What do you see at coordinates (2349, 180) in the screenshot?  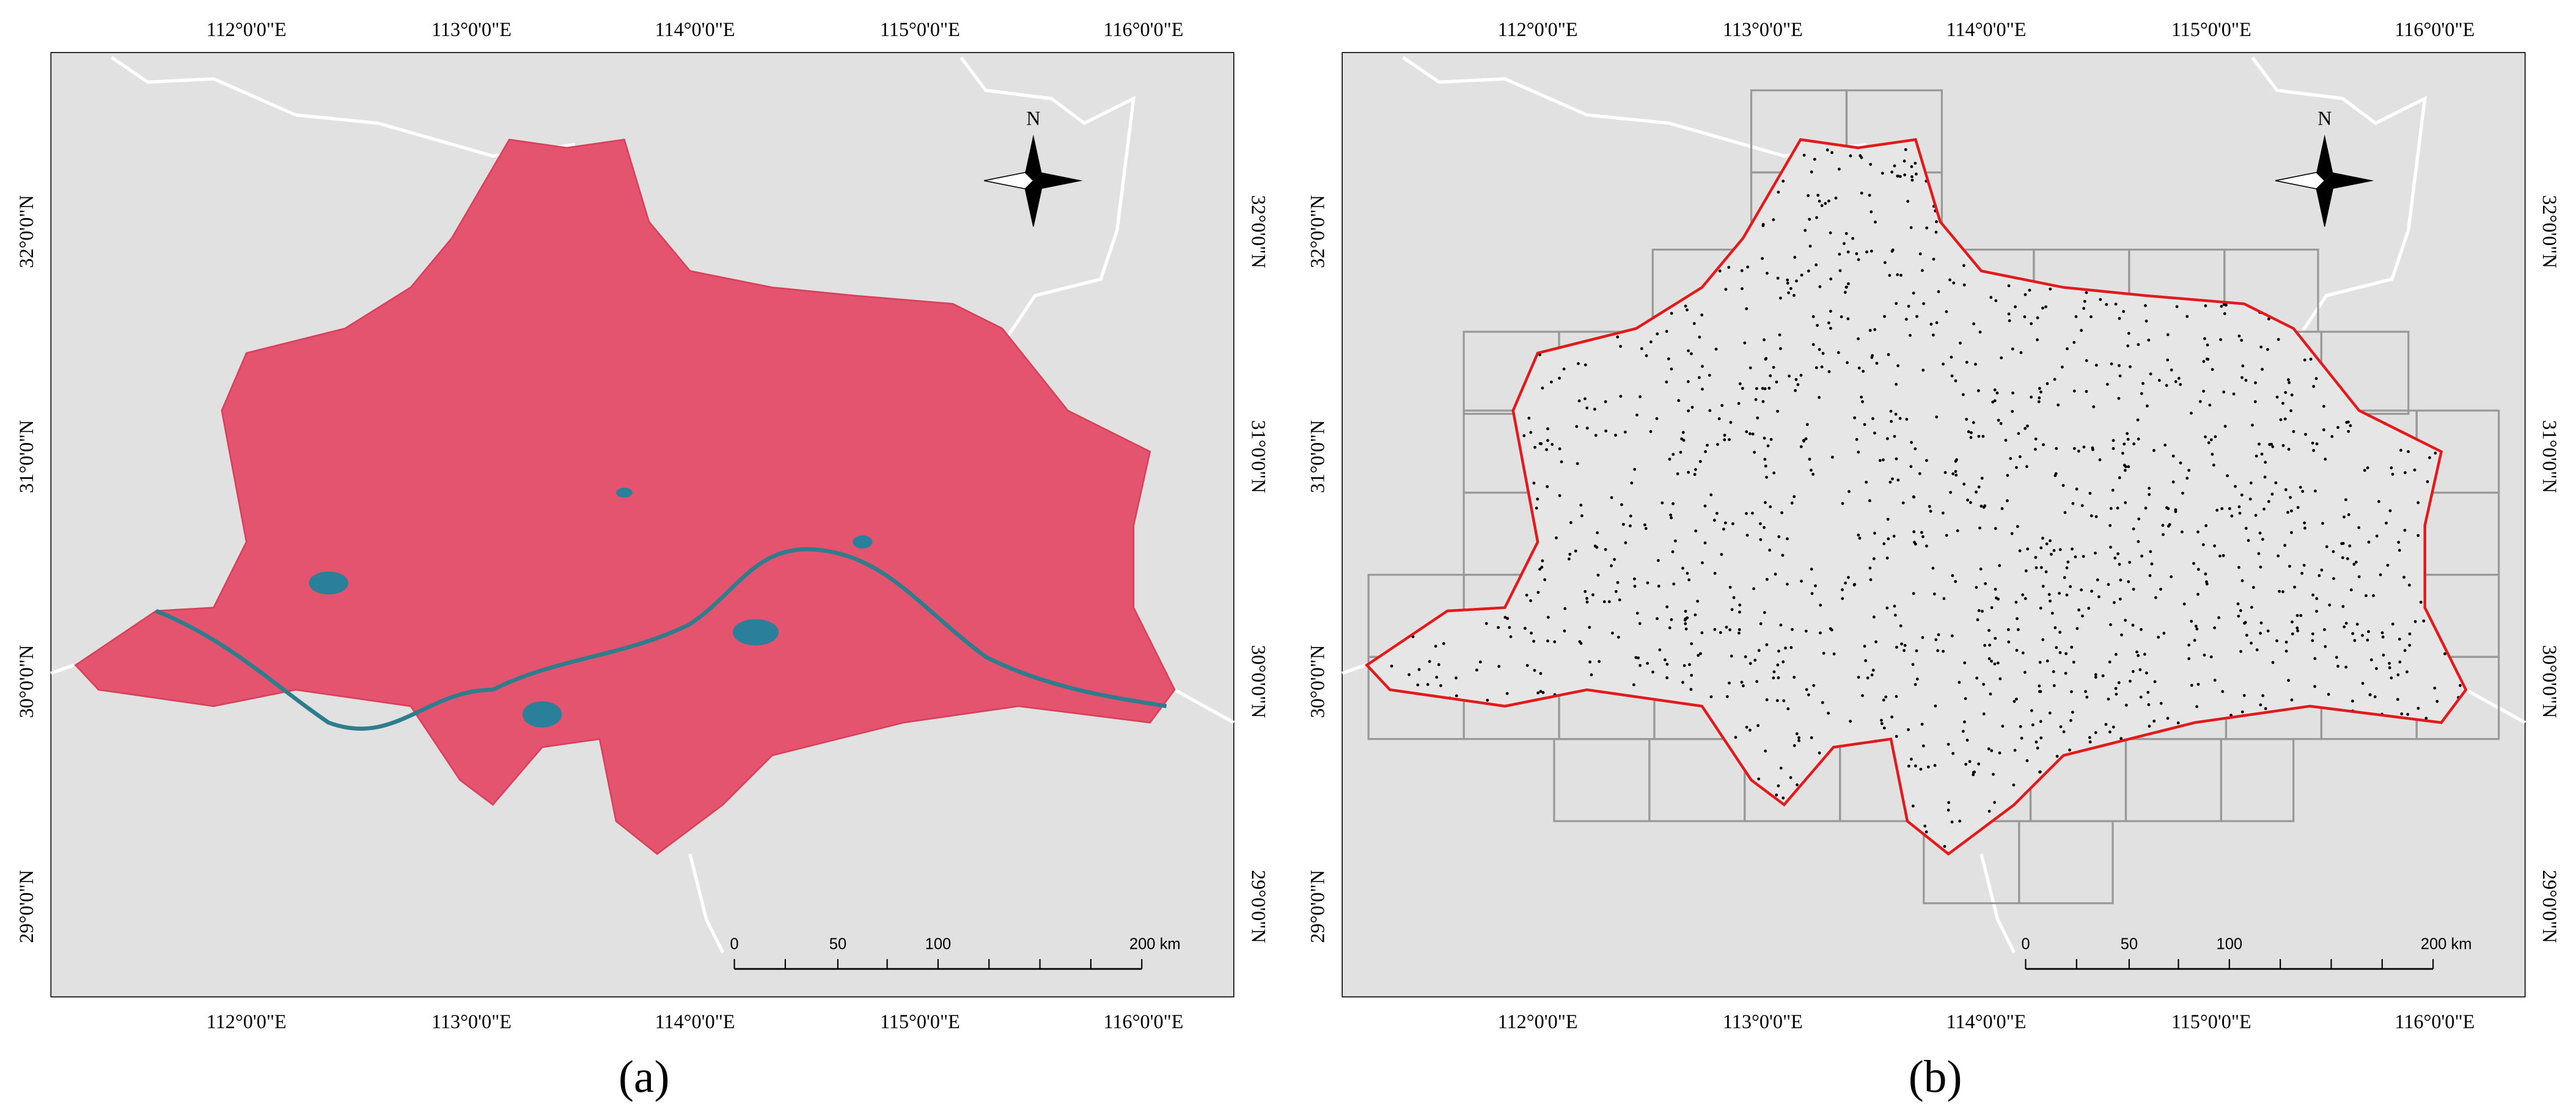 I see `north-arrow` at bounding box center [2349, 180].